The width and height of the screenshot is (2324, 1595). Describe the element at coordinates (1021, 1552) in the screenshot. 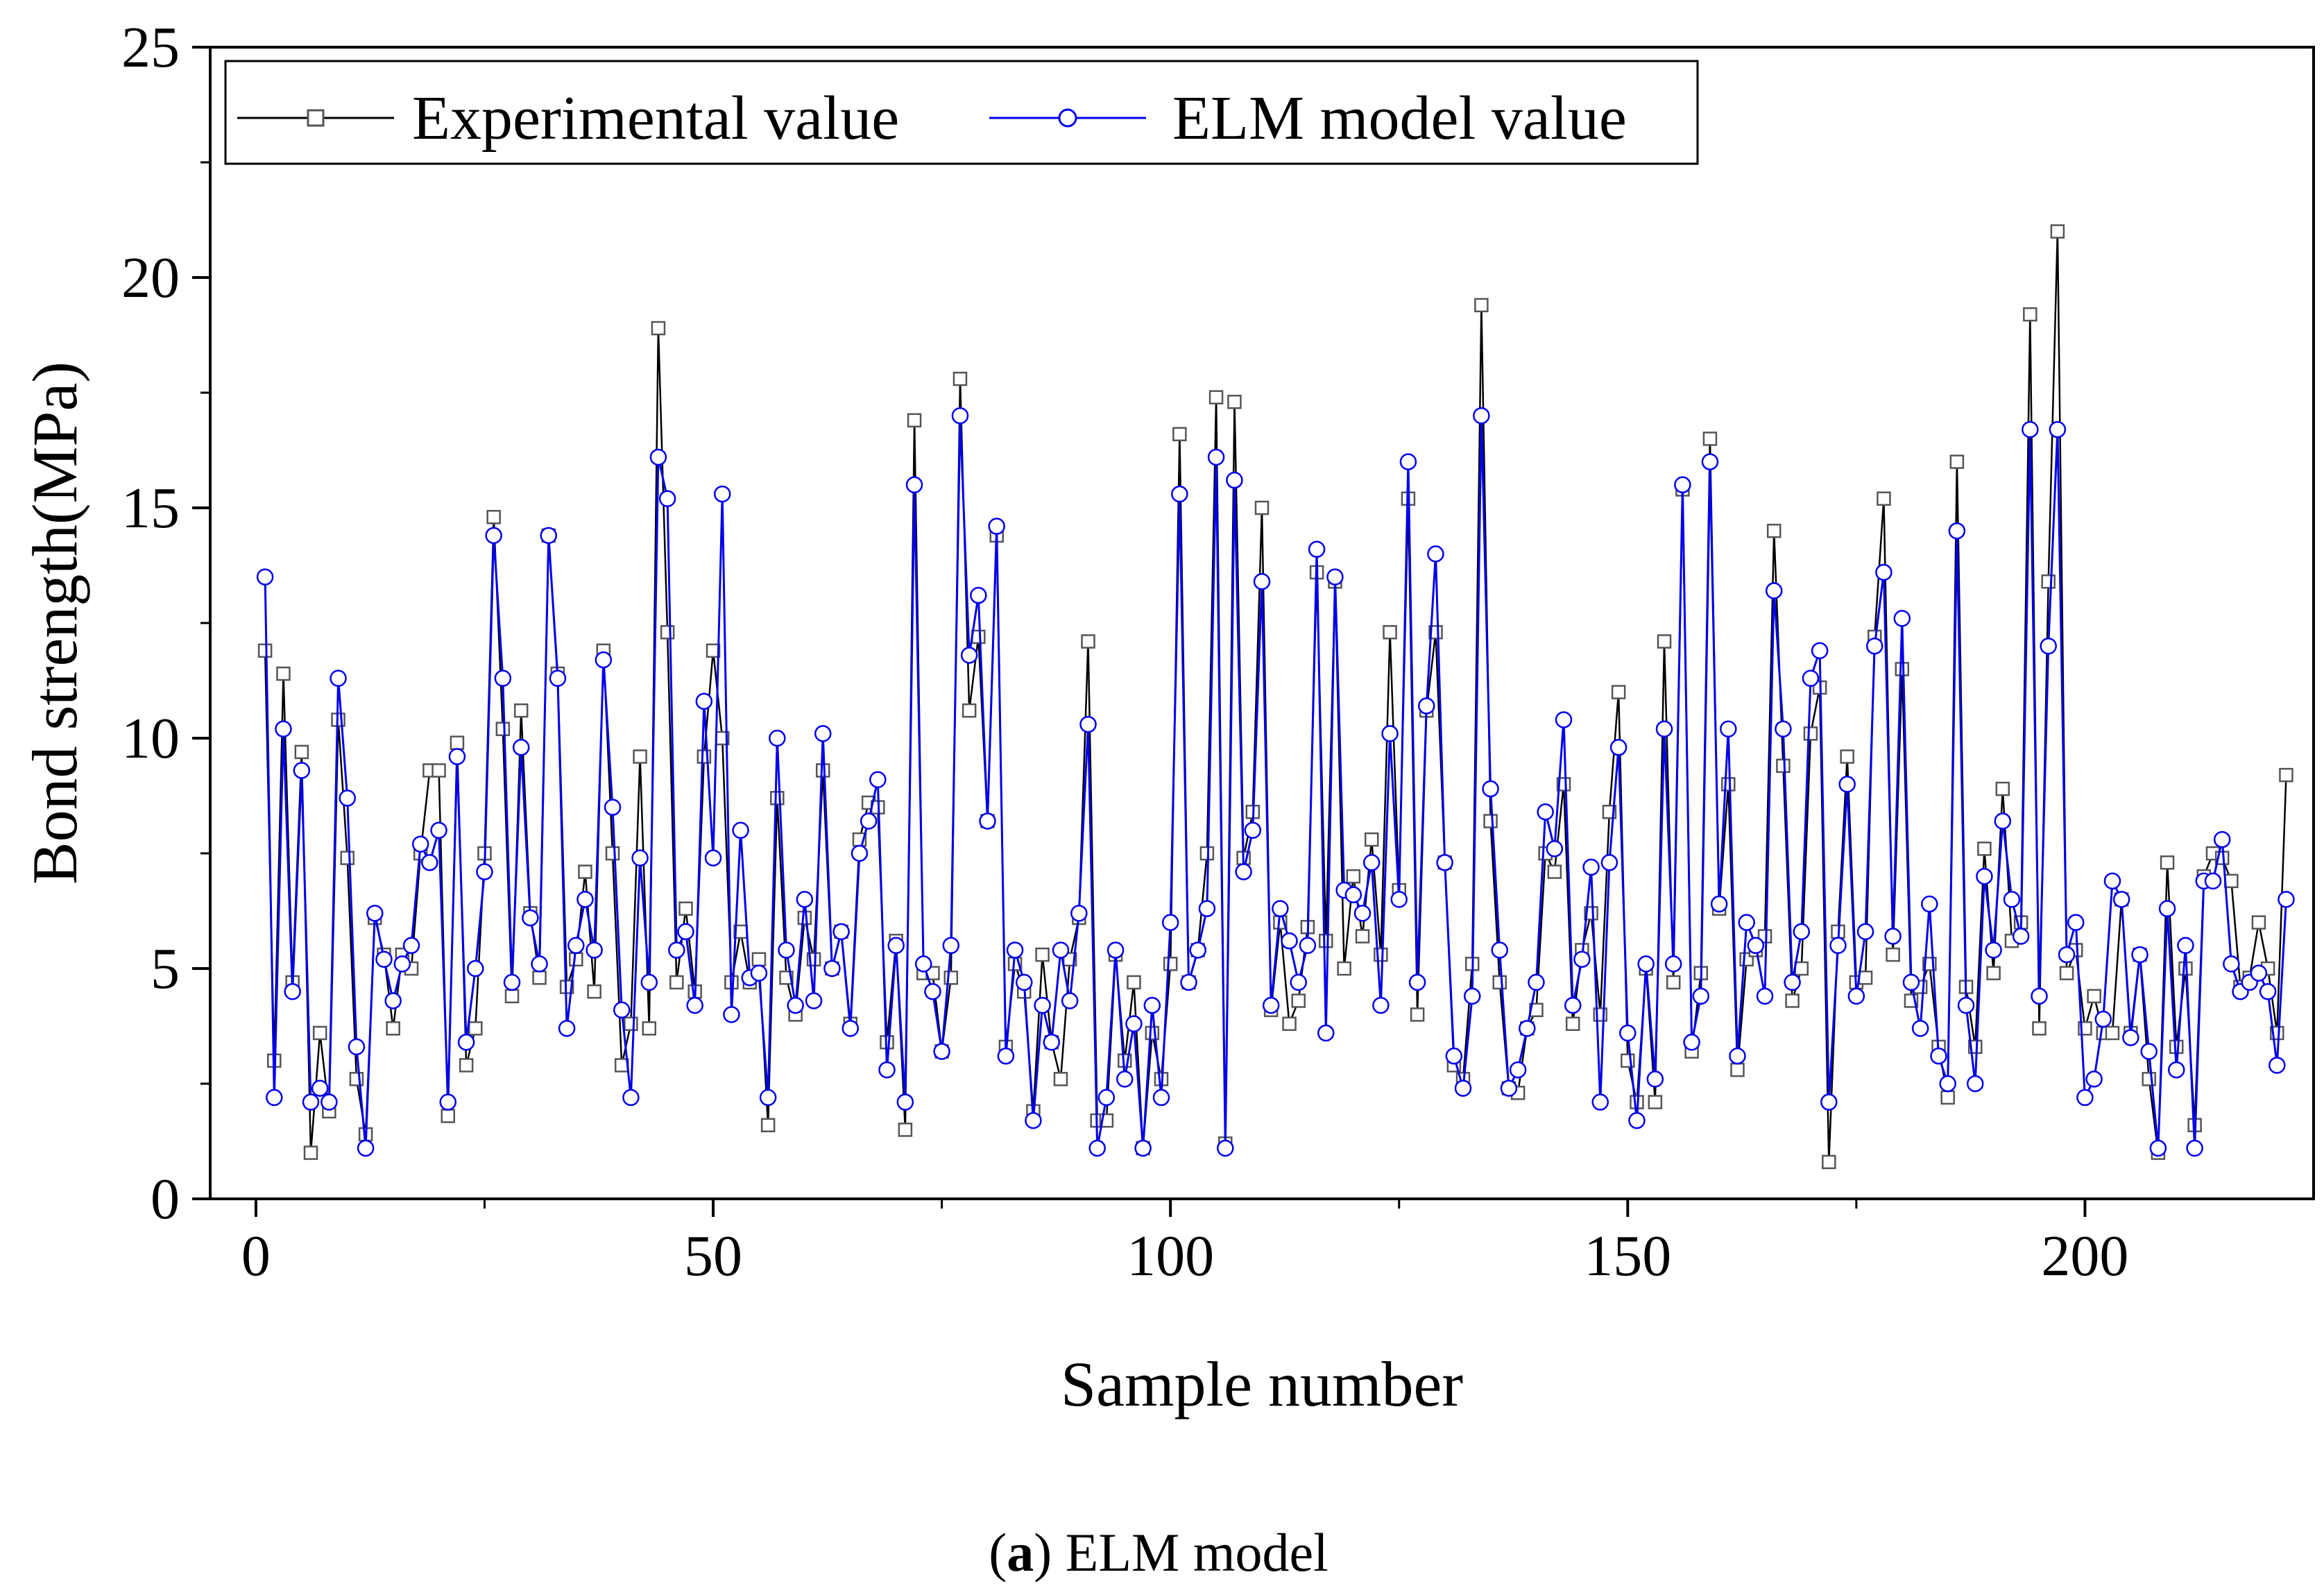

I see `caption-label: a` at that location.